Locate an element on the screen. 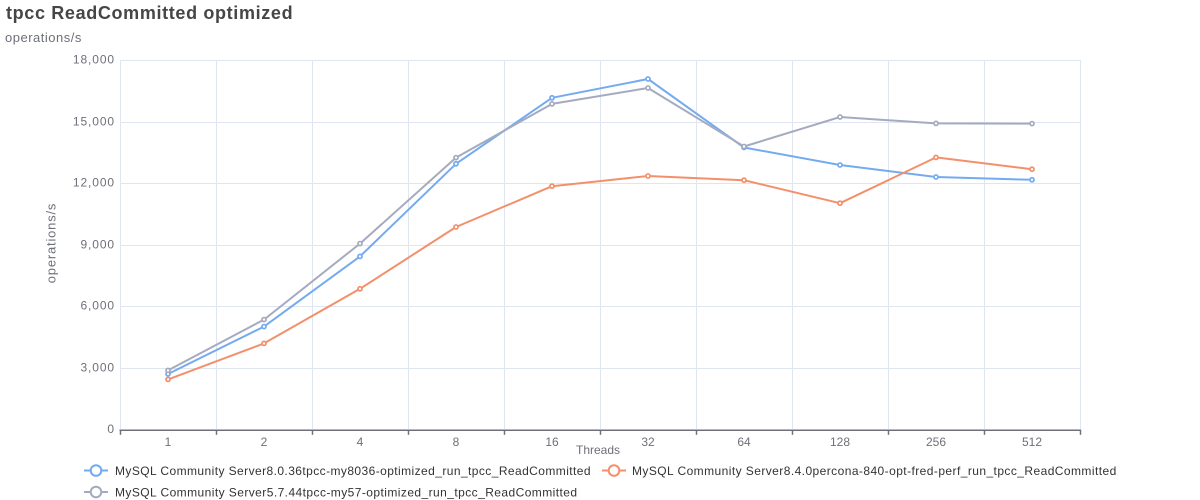 Image resolution: width=1200 pixels, height=500 pixels. svg-text: 9,000 is located at coordinates (97, 245).